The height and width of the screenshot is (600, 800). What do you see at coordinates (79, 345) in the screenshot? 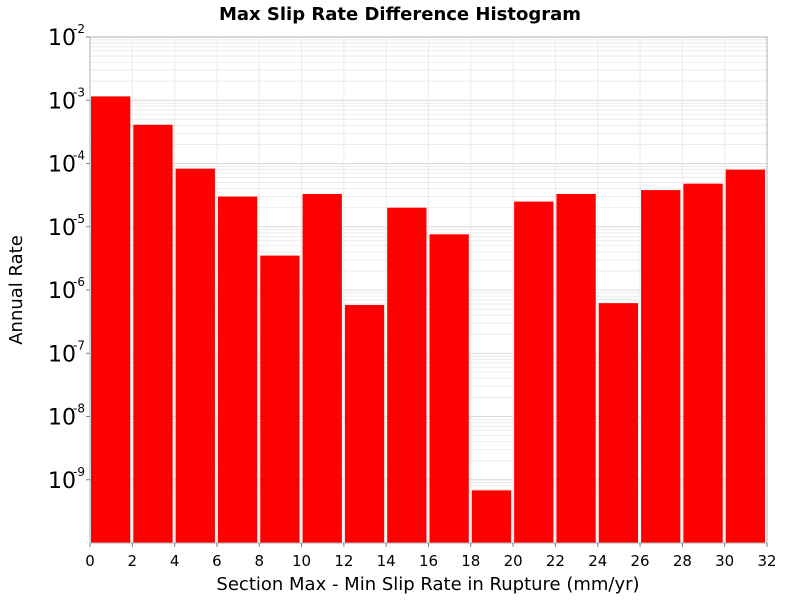
I see `y-tick-label-exponent: -7` at bounding box center [79, 345].